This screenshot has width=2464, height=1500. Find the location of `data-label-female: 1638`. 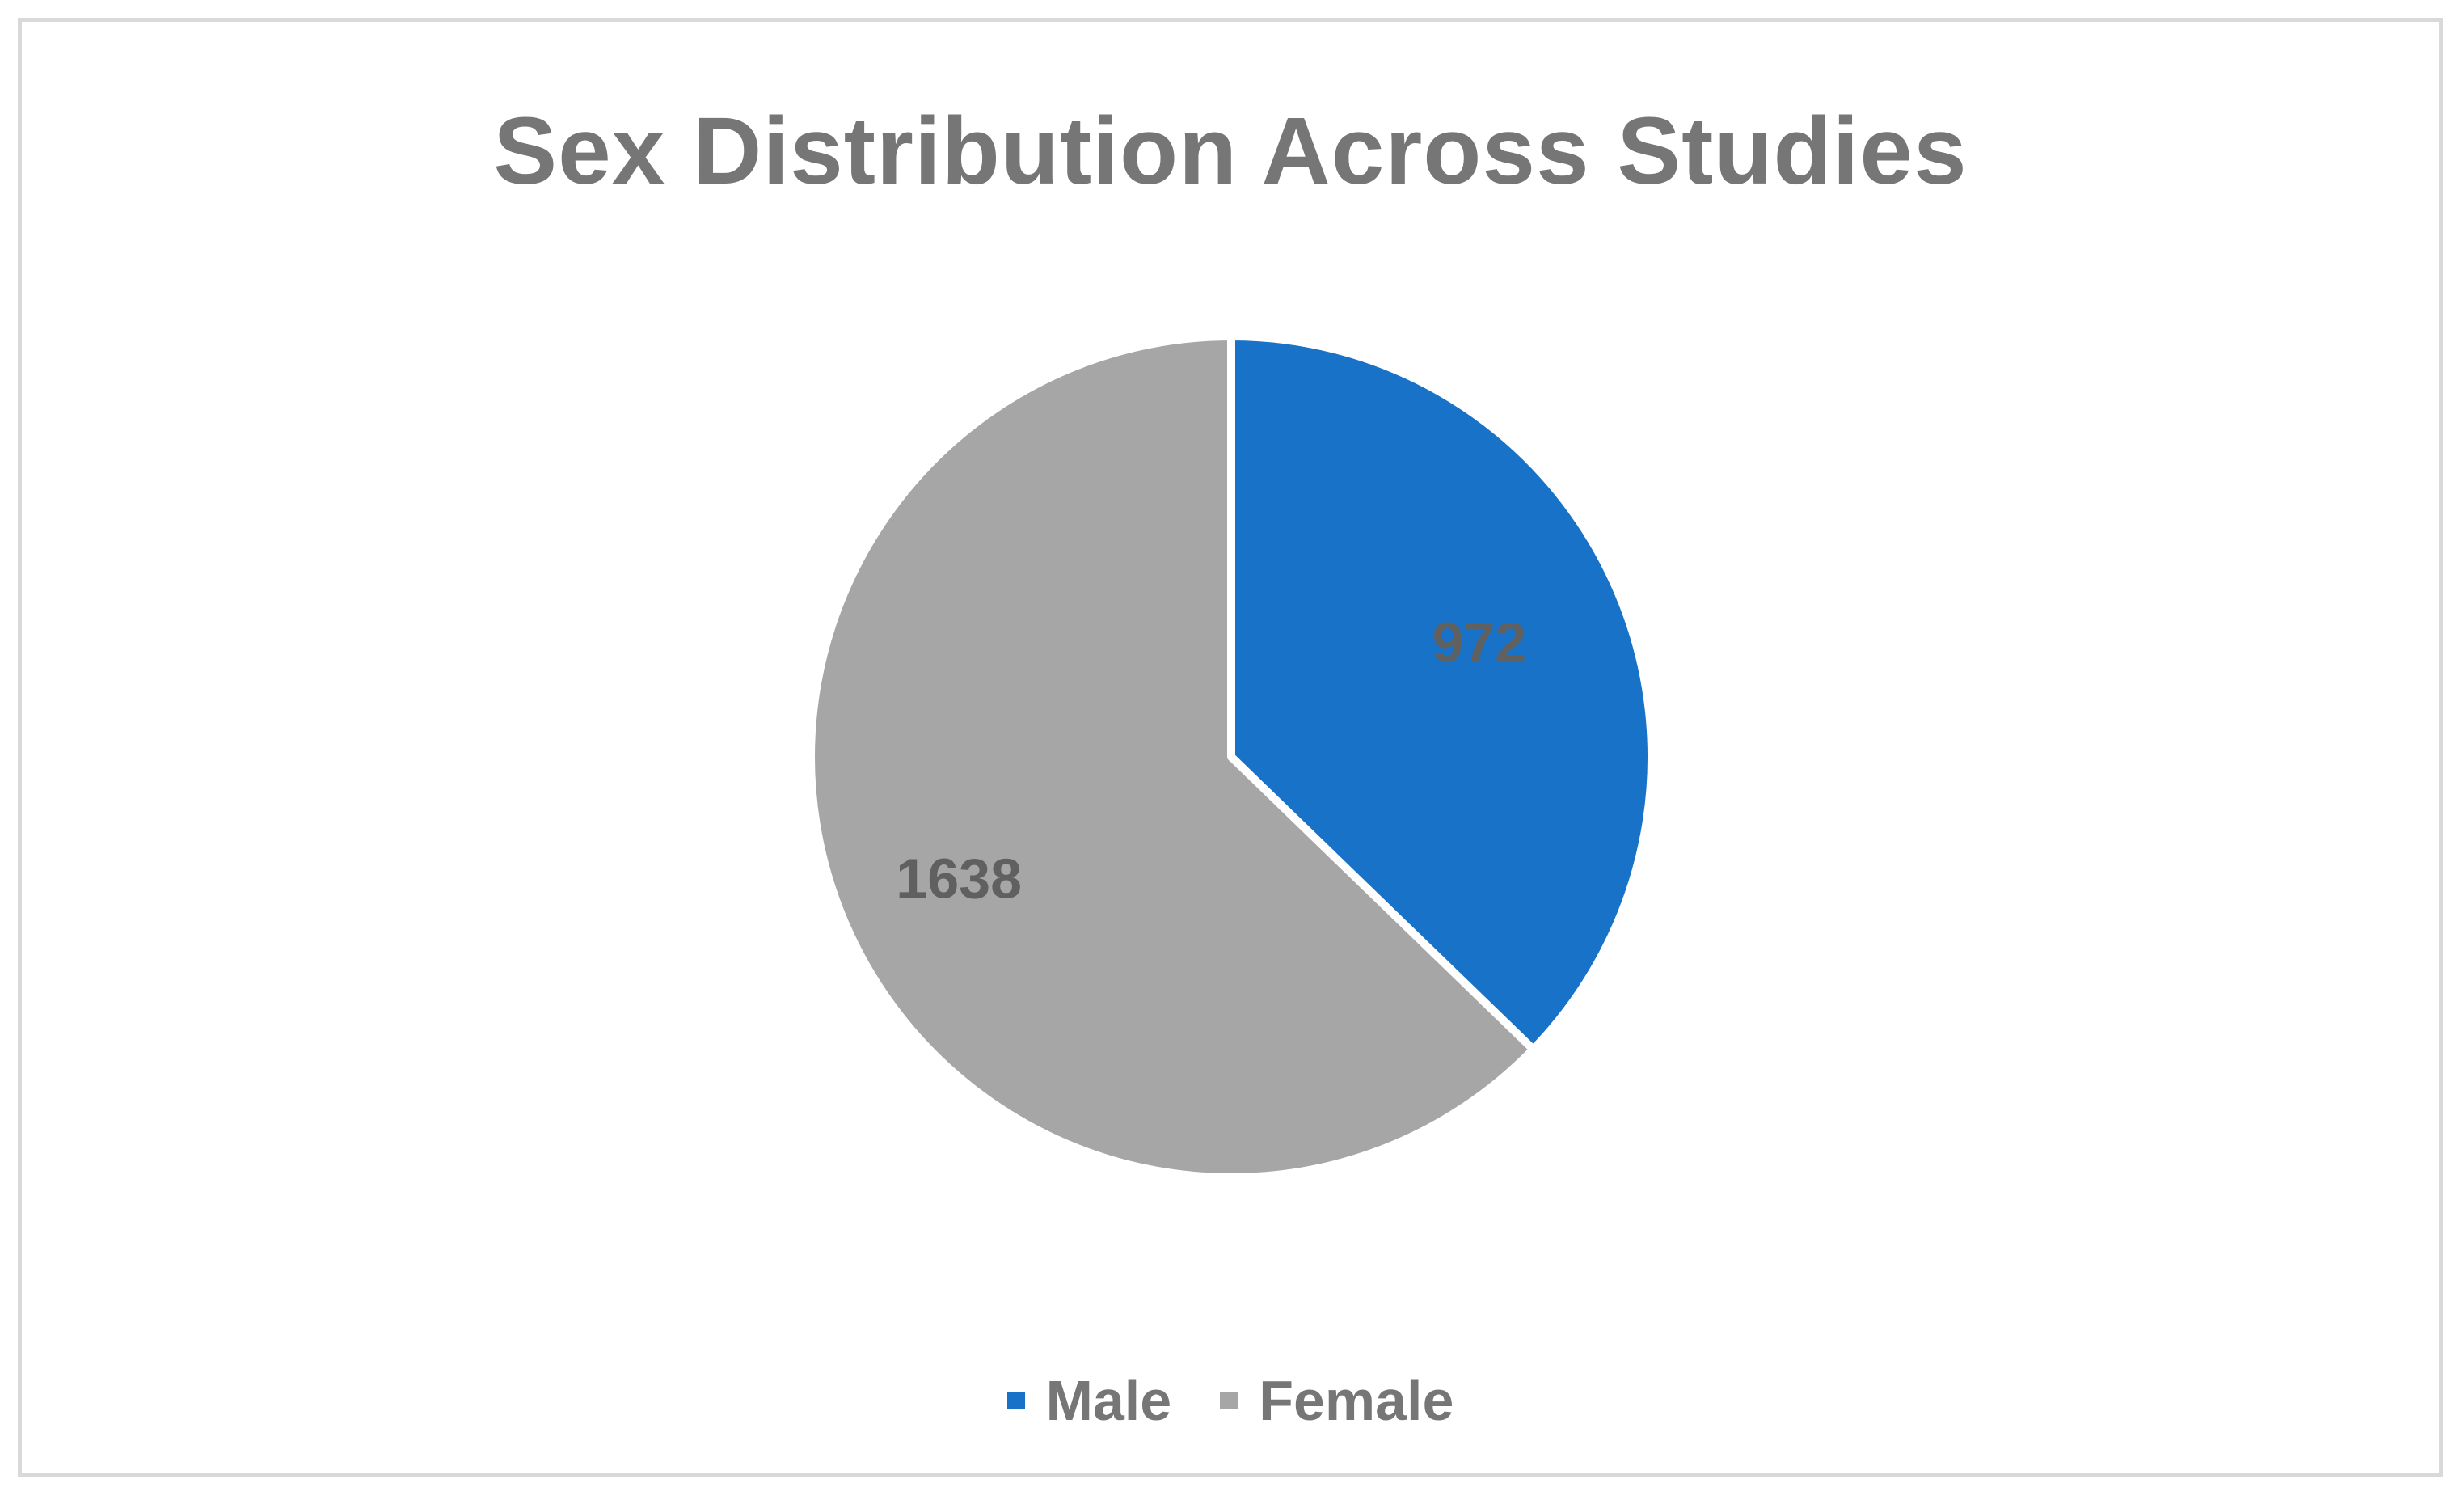

data-label-female: 1638 is located at coordinates (959, 878).